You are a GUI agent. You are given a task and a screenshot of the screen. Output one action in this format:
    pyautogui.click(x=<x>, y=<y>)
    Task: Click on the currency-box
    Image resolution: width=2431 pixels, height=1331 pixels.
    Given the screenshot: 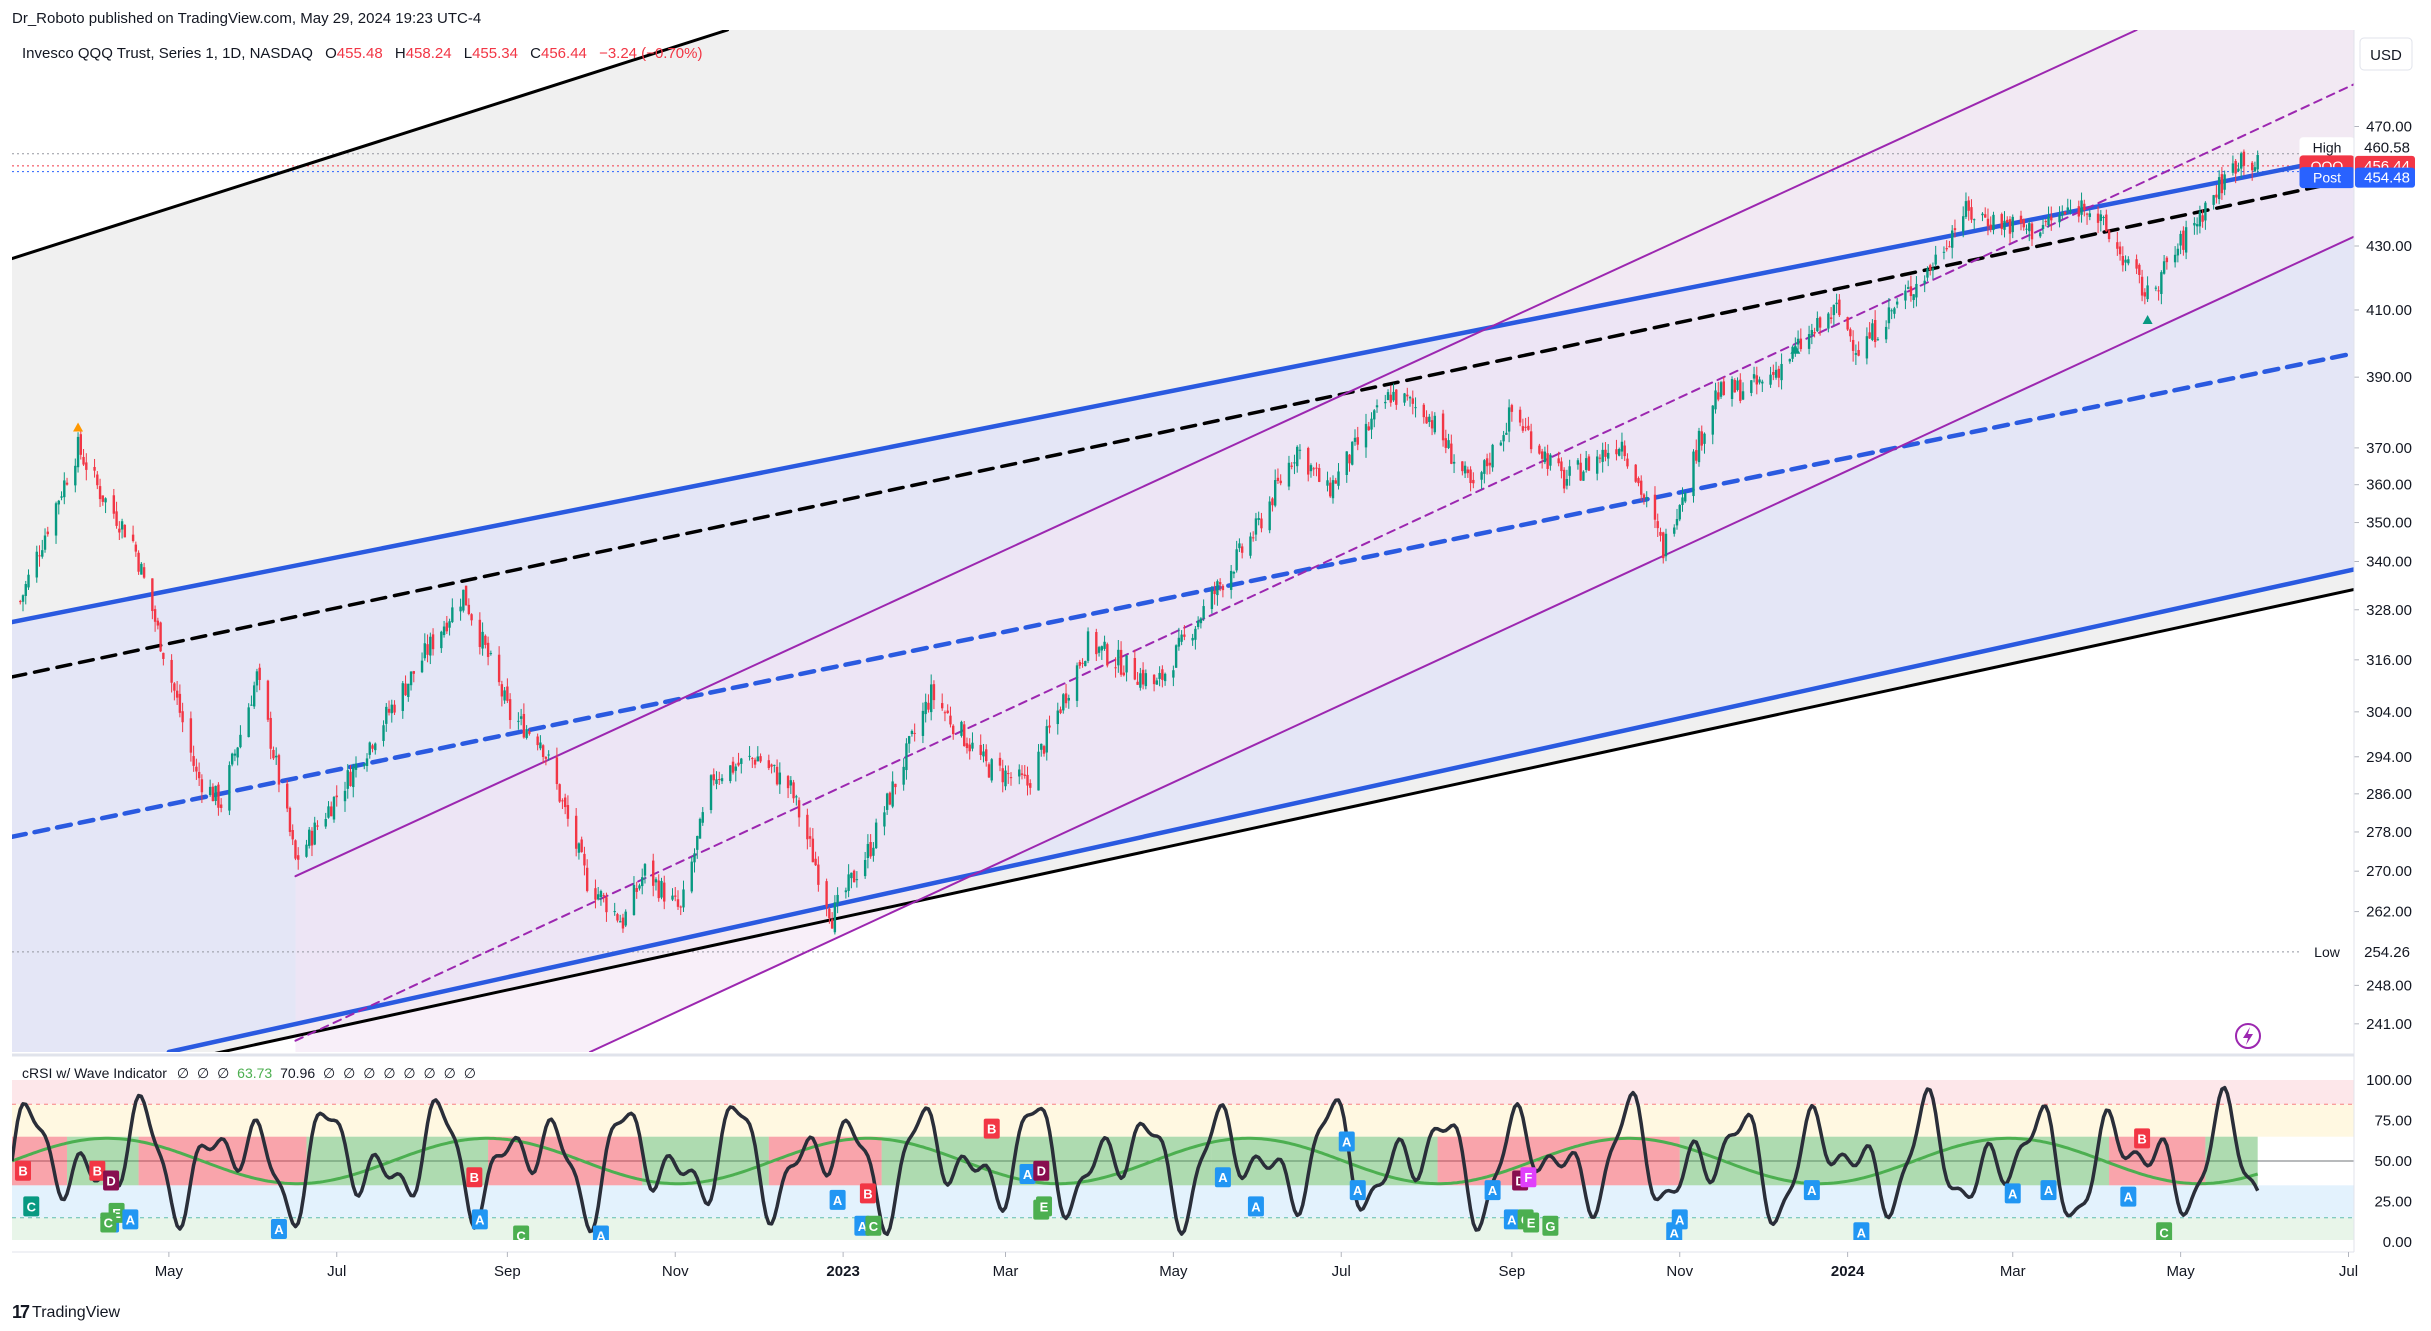 What is the action you would take?
    pyautogui.click(x=2386, y=54)
    